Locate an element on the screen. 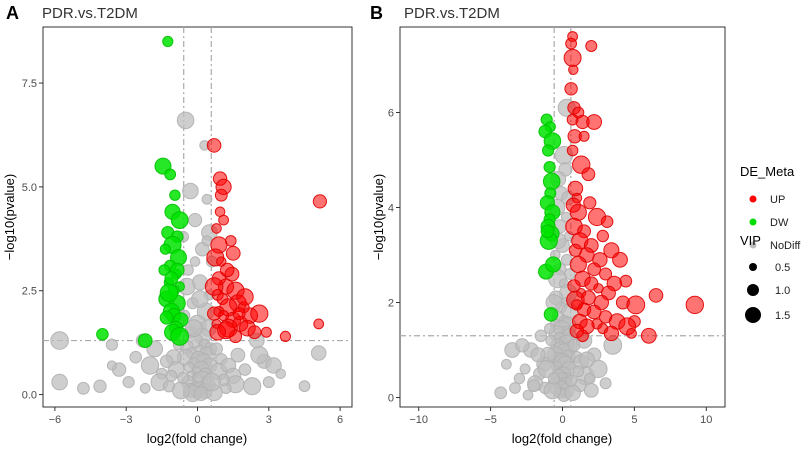 This screenshot has width=809, height=449. panel-b-ytick-label: 6 is located at coordinates (391, 114).